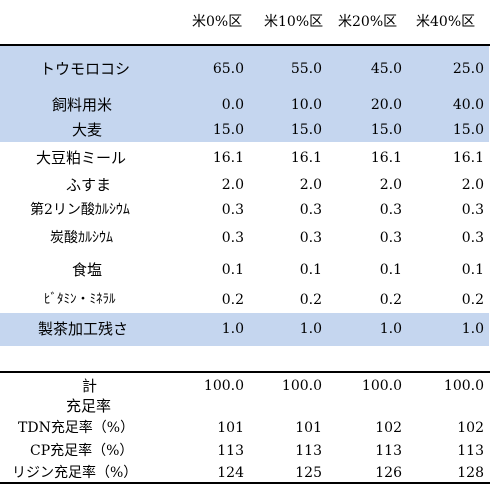  I want to click on highlight-band-corn, so click(244, 68).